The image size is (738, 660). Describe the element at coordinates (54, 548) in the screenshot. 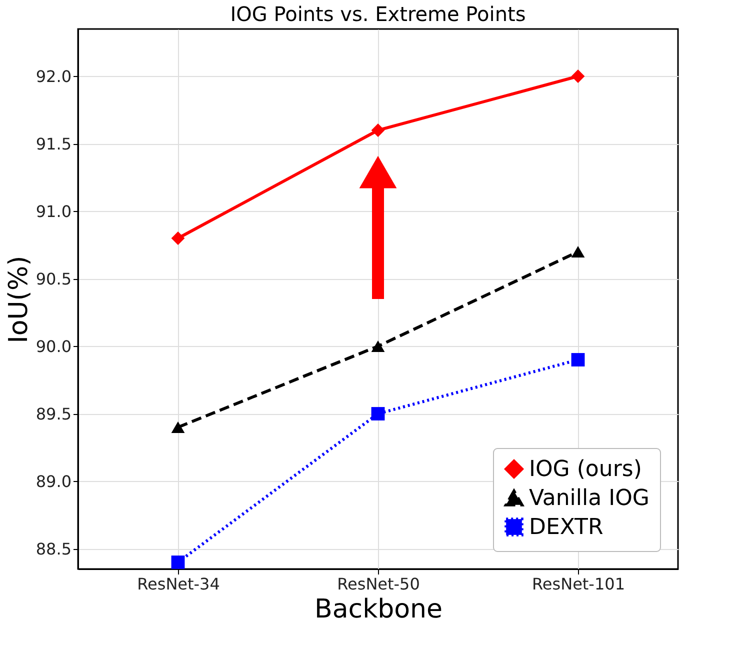

I see `y-tick-label: 88.5` at that location.